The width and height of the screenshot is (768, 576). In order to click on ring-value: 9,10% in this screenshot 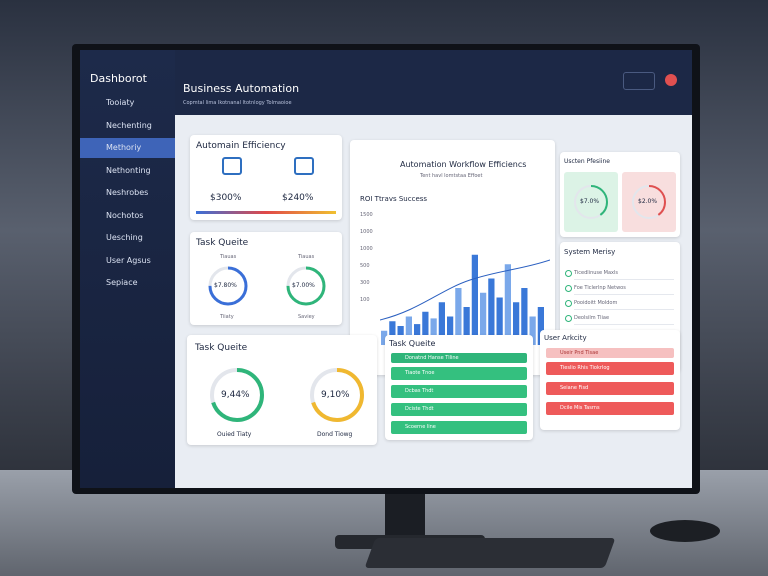, I will do `click(335, 395)`.